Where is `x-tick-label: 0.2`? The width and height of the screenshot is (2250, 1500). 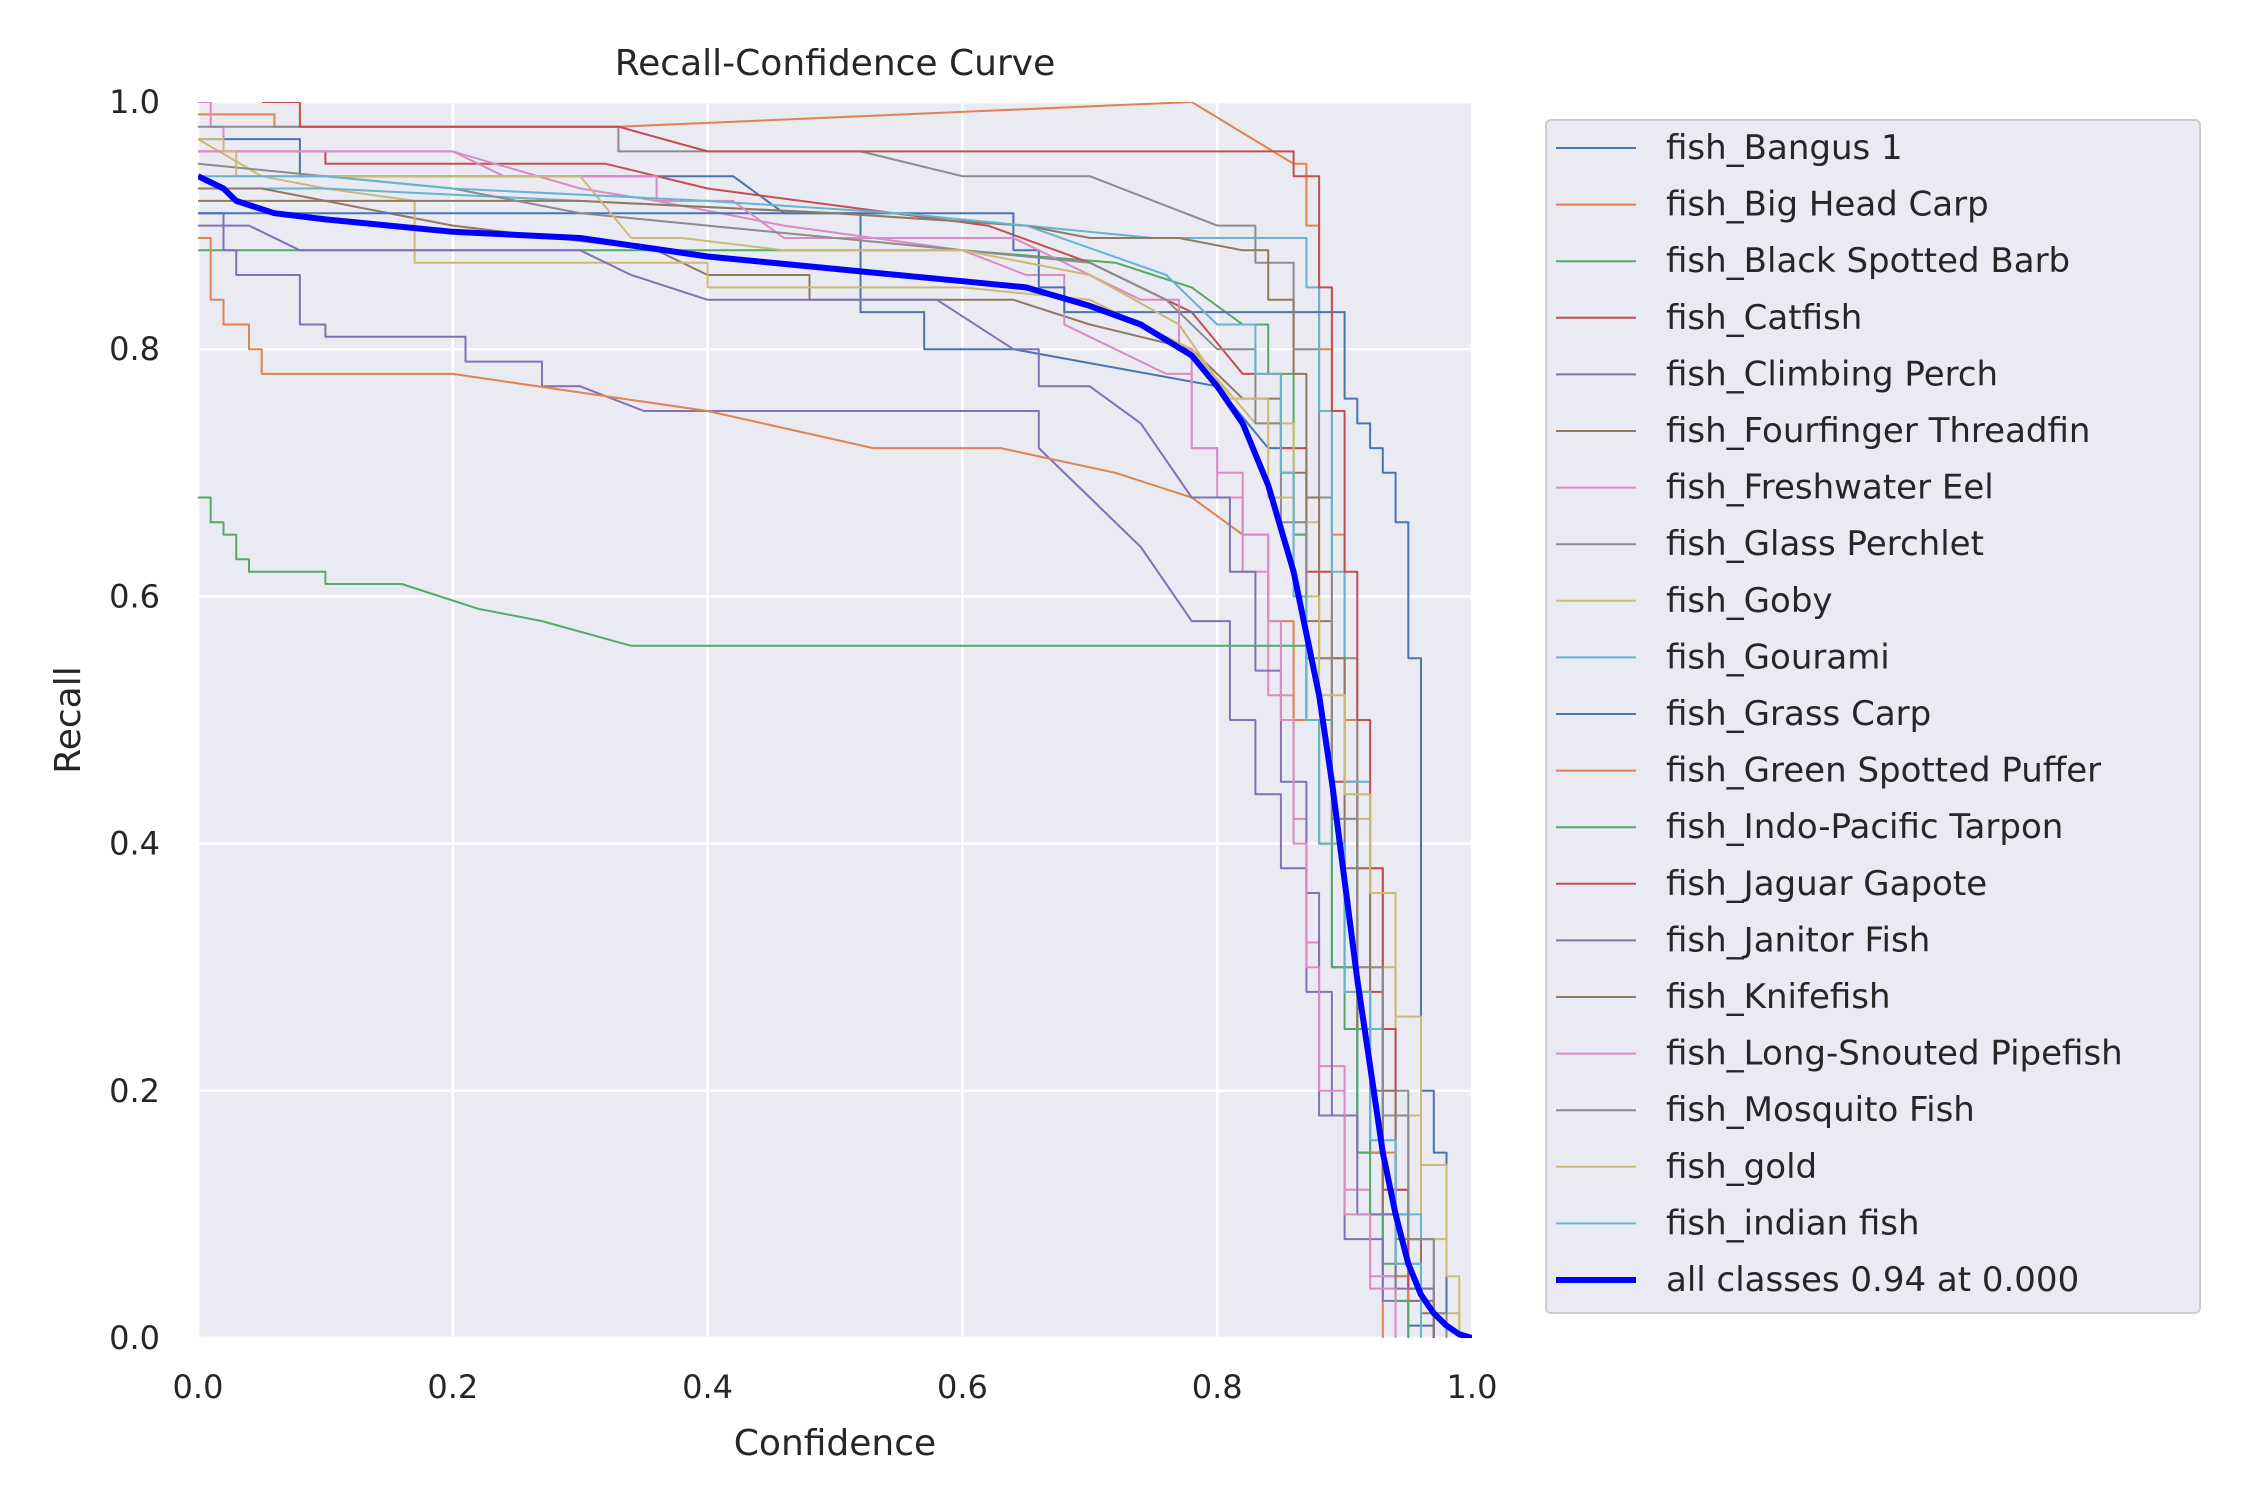
x-tick-label: 0.2 is located at coordinates (452, 1387).